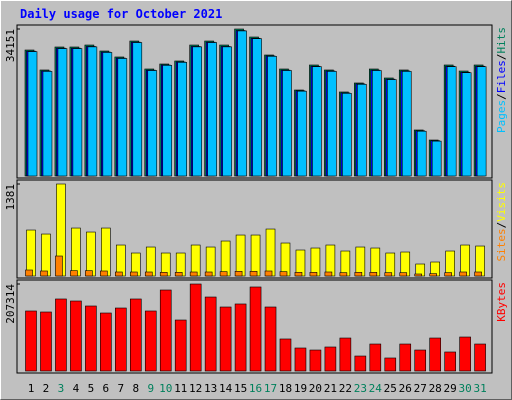  What do you see at coordinates (330, 388) in the screenshot?
I see `x-tick-label: 21` at bounding box center [330, 388].